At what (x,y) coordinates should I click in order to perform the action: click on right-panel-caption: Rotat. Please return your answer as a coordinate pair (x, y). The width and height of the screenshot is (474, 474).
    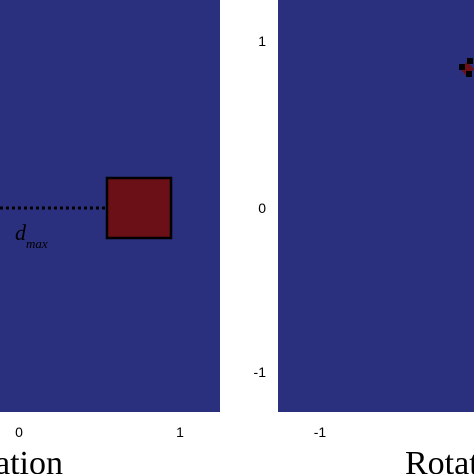
    Looking at the image, I should click on (439, 459).